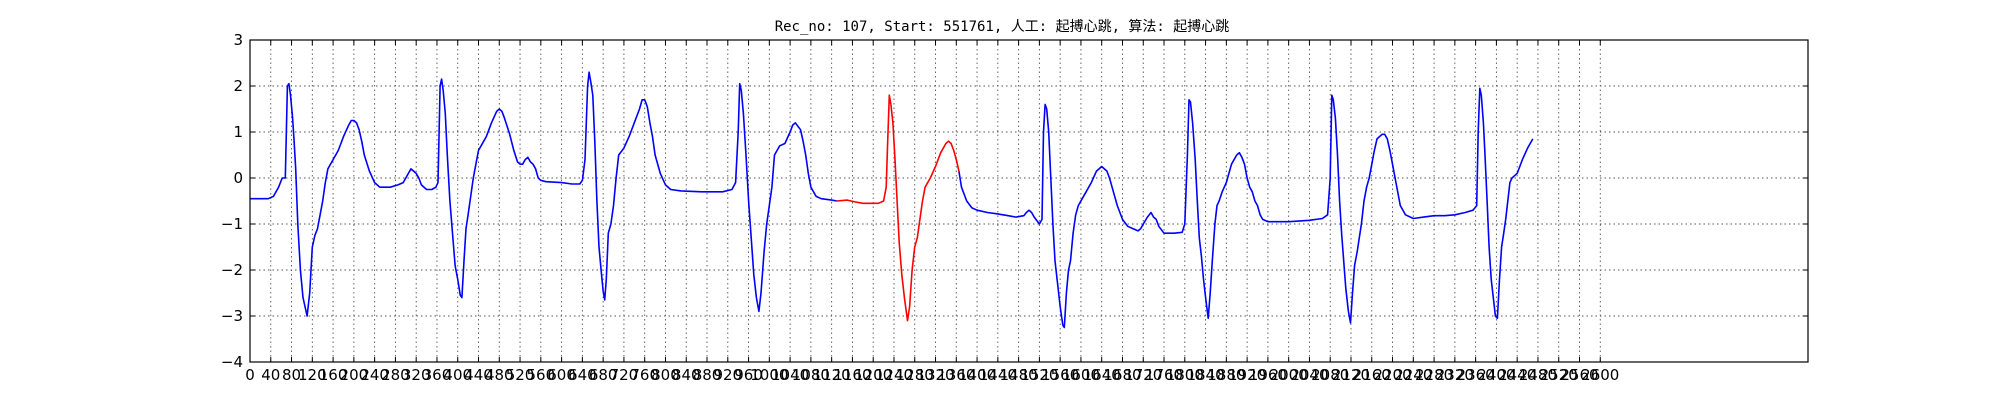 This screenshot has height=400, width=2000. Describe the element at coordinates (1039, 375) in the screenshot. I see `x-tick-label: 1520` at that location.